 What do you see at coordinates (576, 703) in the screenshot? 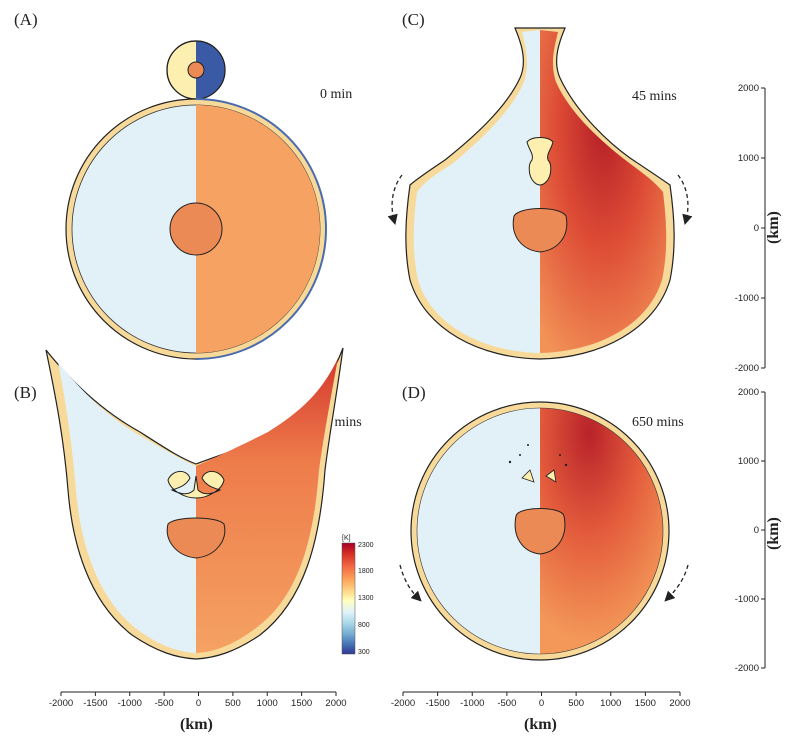
I see `x-axis-right-tick-label: 500` at bounding box center [576, 703].